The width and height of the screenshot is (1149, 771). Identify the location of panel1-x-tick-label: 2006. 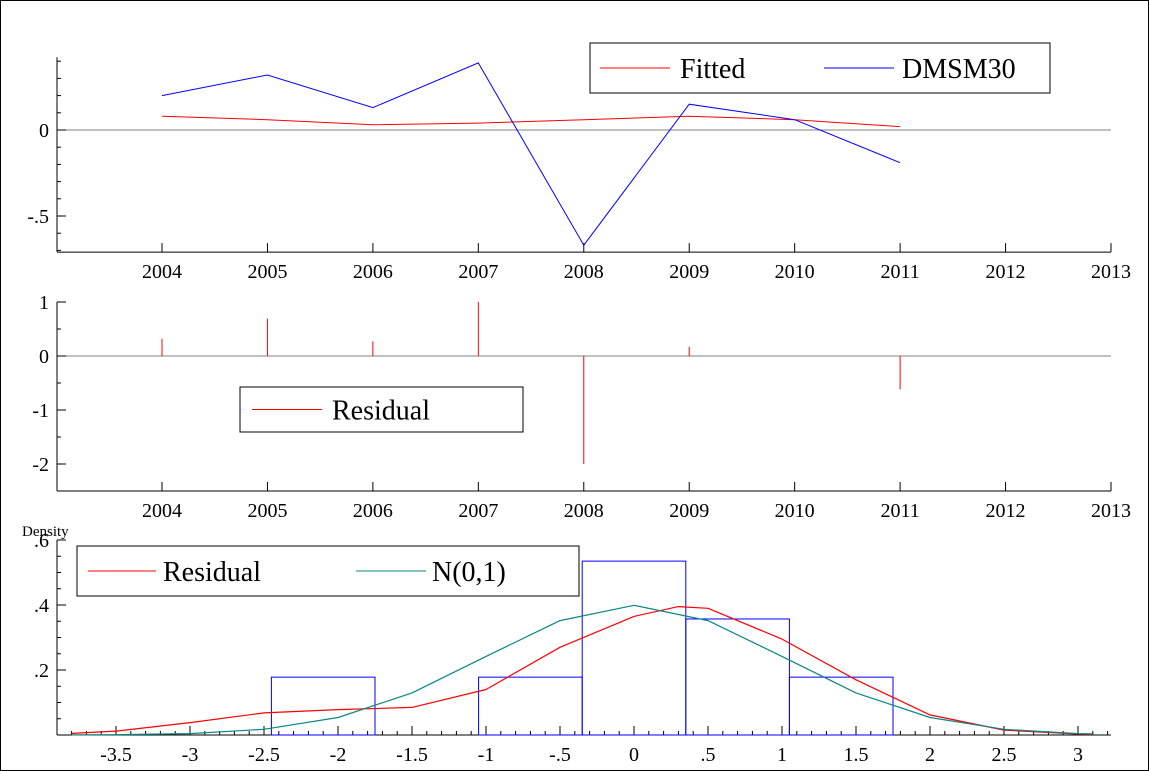
(373, 511).